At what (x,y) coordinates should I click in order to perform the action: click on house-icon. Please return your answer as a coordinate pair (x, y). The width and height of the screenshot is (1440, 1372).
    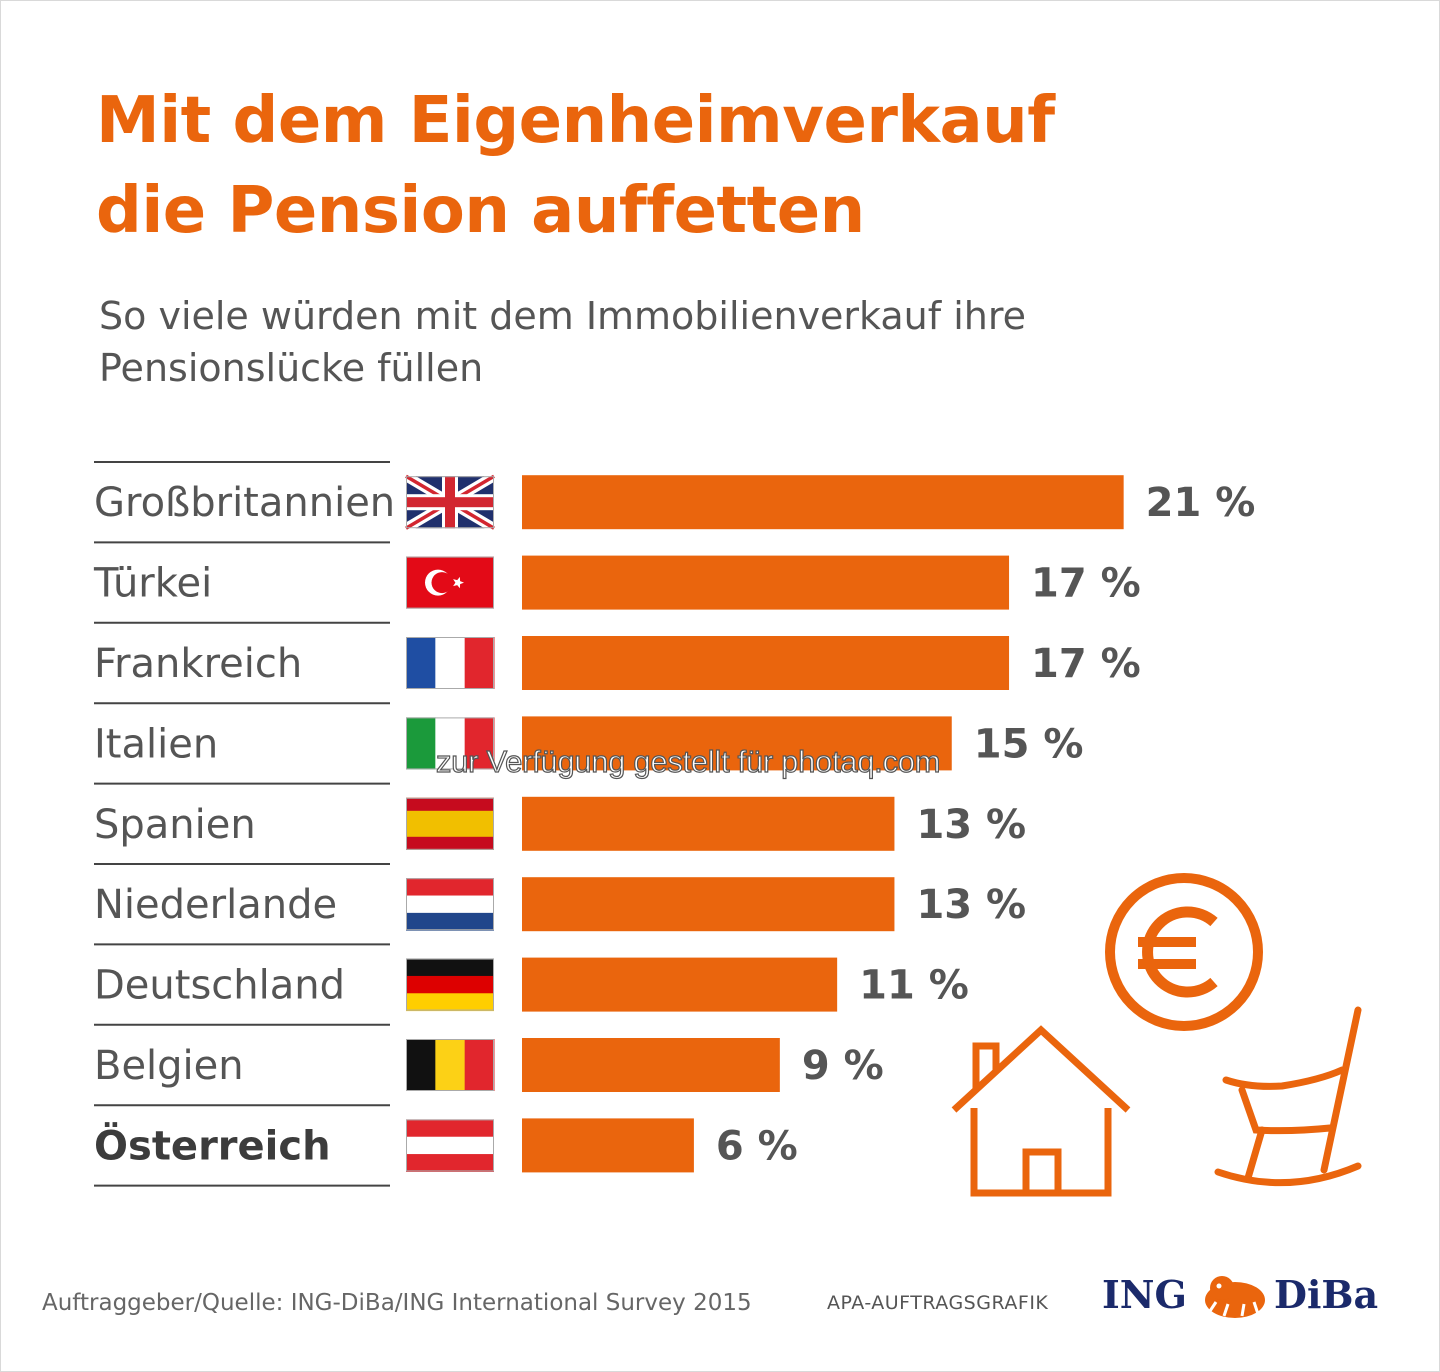
    Looking at the image, I should click on (1041, 1111).